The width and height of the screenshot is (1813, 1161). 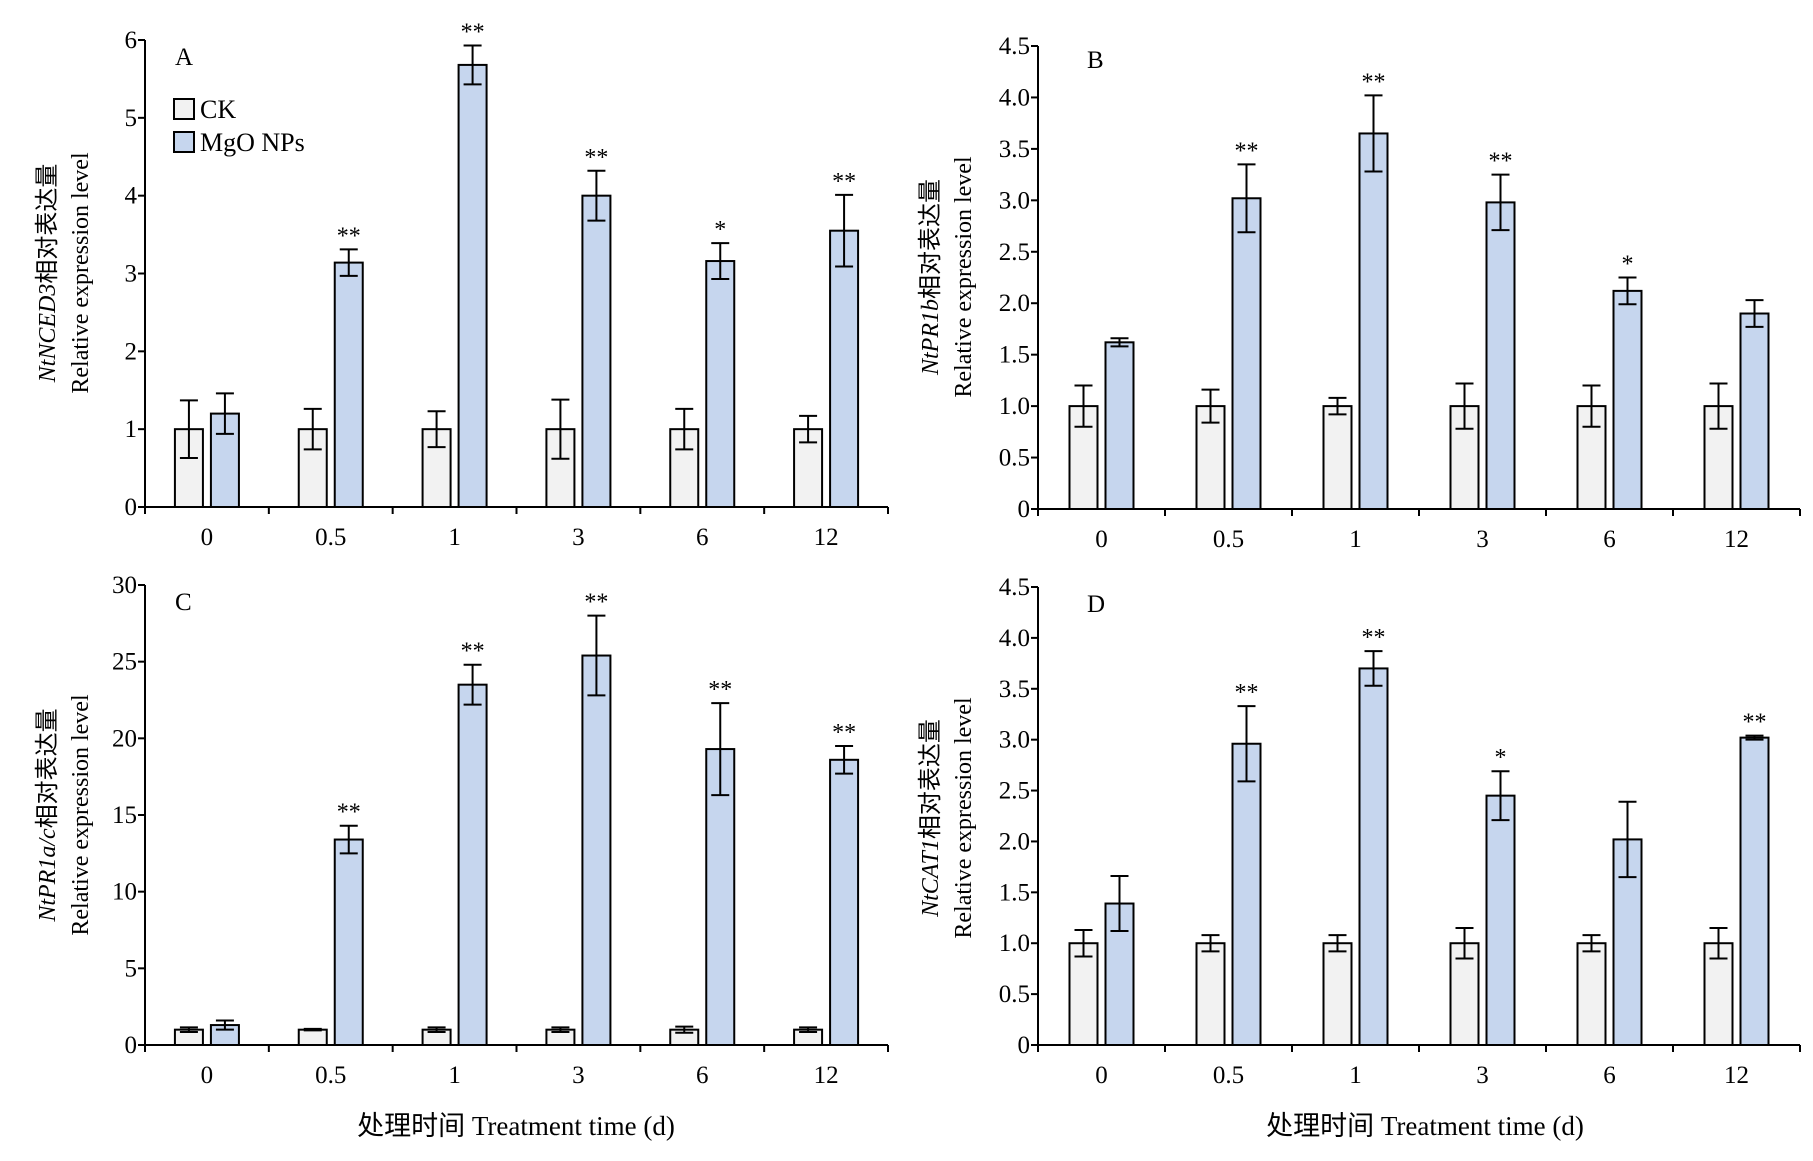 What do you see at coordinates (184, 57) in the screenshot?
I see `panel-letter: A` at bounding box center [184, 57].